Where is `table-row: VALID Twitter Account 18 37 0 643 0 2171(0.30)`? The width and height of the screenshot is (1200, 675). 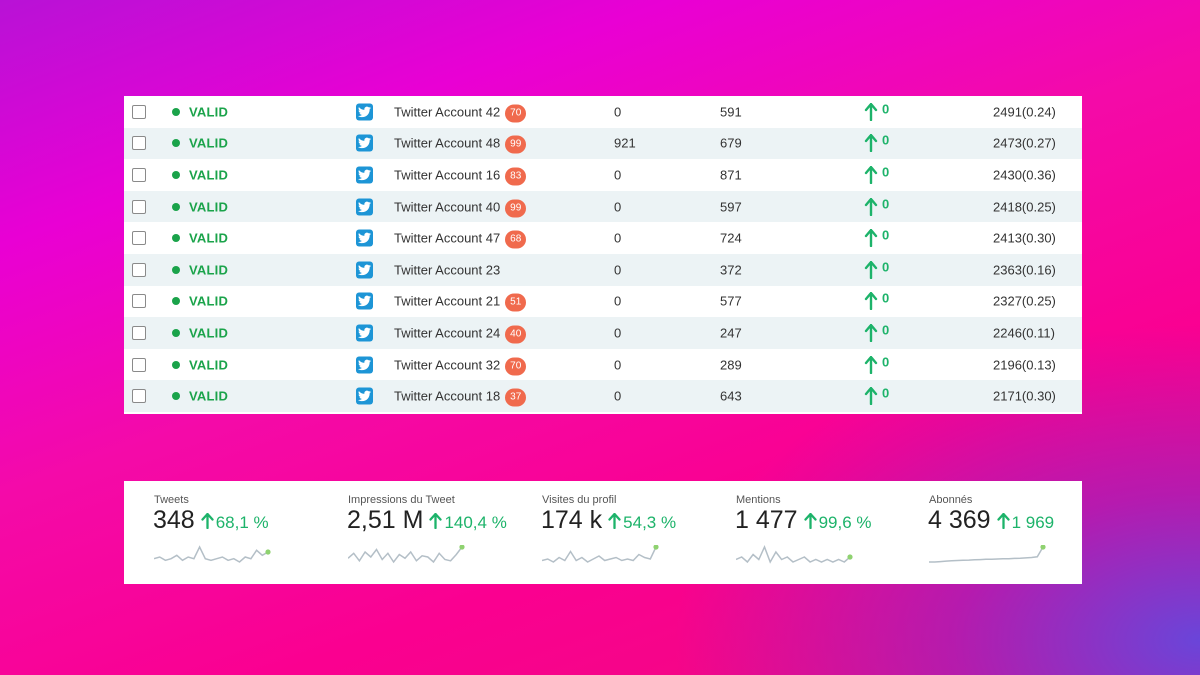 table-row: VALID Twitter Account 18 37 0 643 0 2171(0.30) is located at coordinates (603, 396).